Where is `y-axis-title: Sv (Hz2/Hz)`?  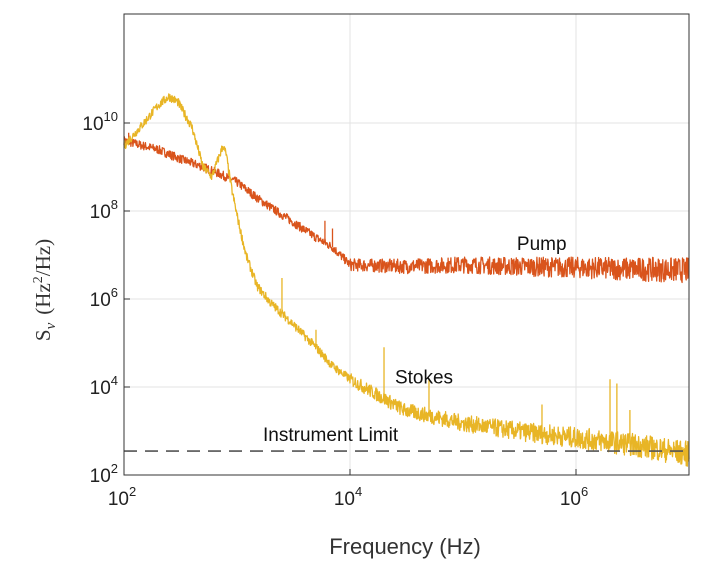
y-axis-title: Sv (Hz2/Hz) is located at coordinates (45, 290).